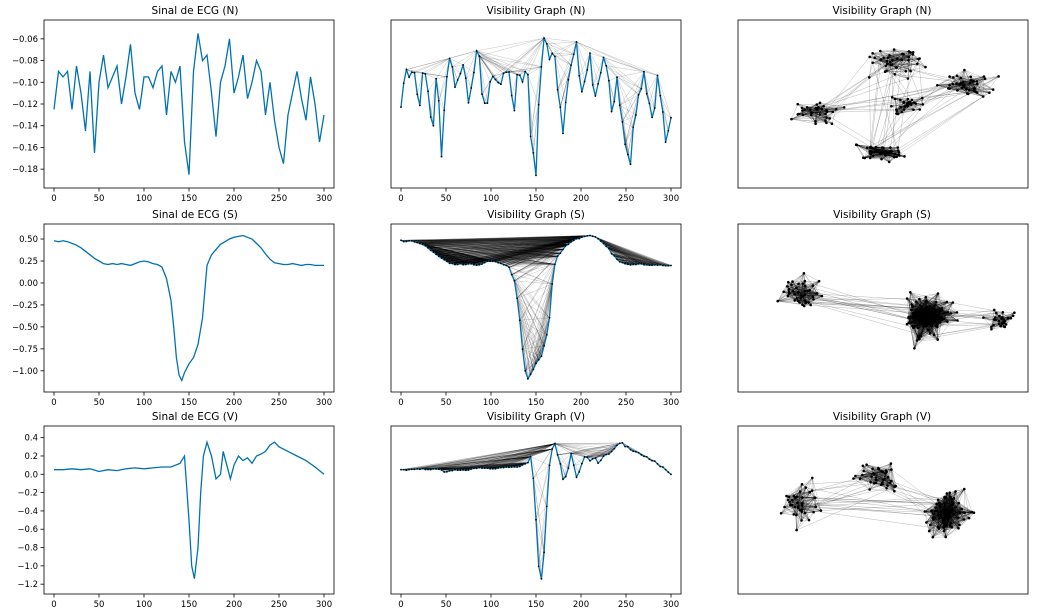 This screenshot has width=1037, height=613. I want to click on x-tick-label: 0, so click(400, 403).